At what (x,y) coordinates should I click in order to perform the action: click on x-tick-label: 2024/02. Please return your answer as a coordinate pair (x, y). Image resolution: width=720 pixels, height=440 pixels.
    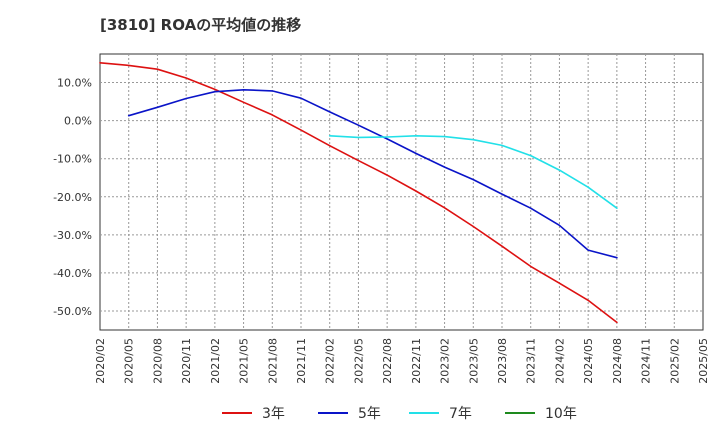
    Looking at the image, I should click on (559, 361).